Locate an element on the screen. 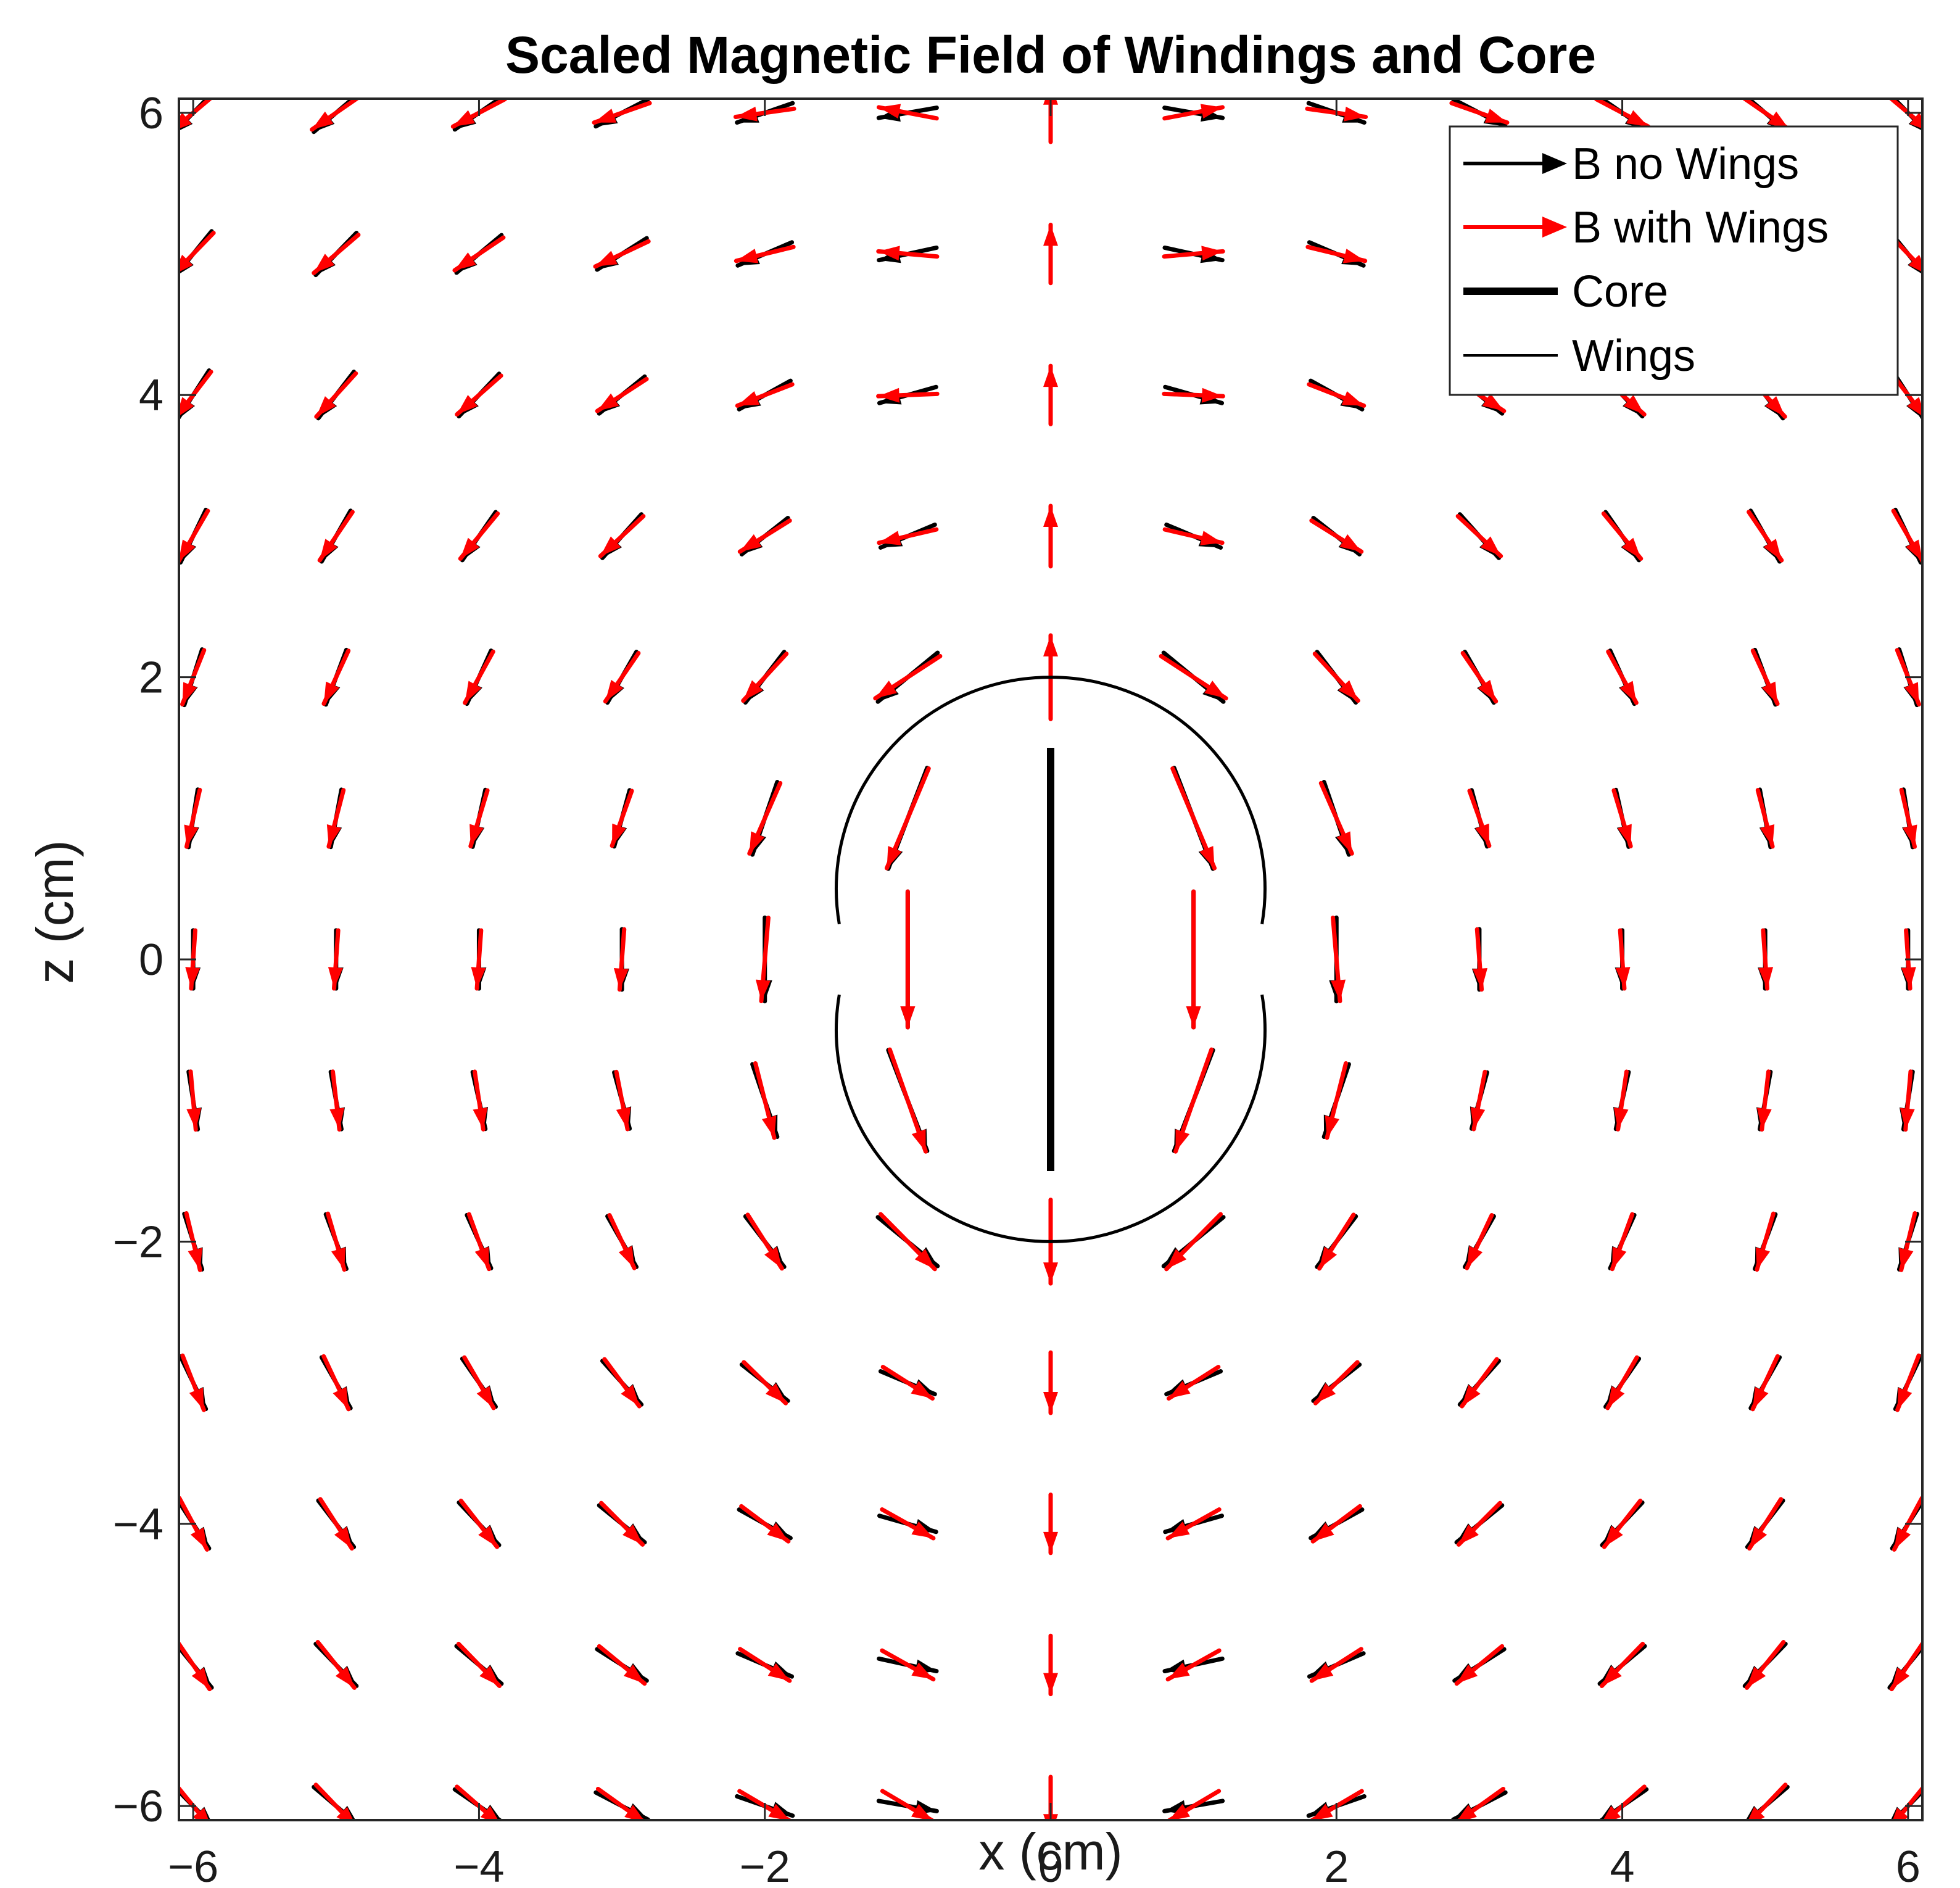 The width and height of the screenshot is (1960, 1888). y-tick-label: 2 is located at coordinates (151, 678).